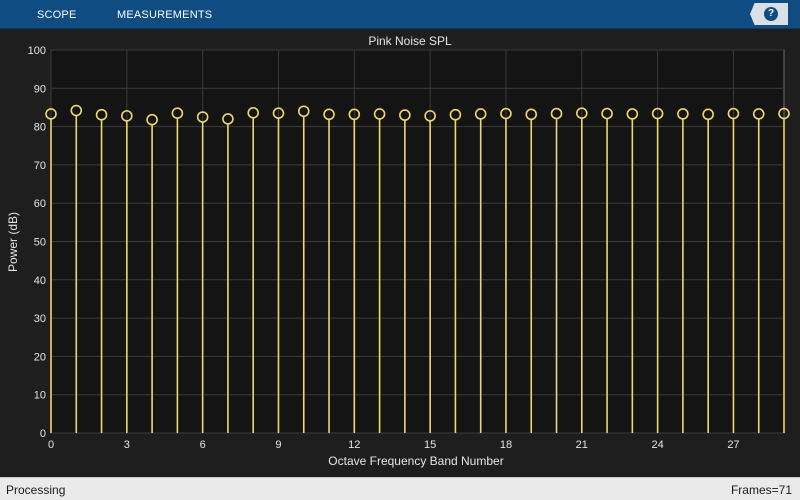 The width and height of the screenshot is (800, 500). I want to click on x-tick-label: 18, so click(506, 445).